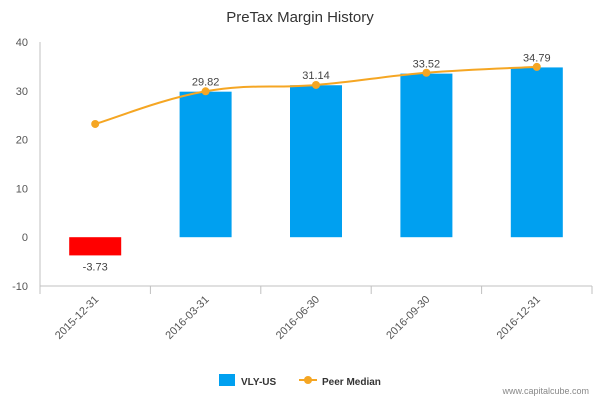 The image size is (600, 400). What do you see at coordinates (259, 382) in the screenshot?
I see `legend-label-vly-us: VLY-US` at bounding box center [259, 382].